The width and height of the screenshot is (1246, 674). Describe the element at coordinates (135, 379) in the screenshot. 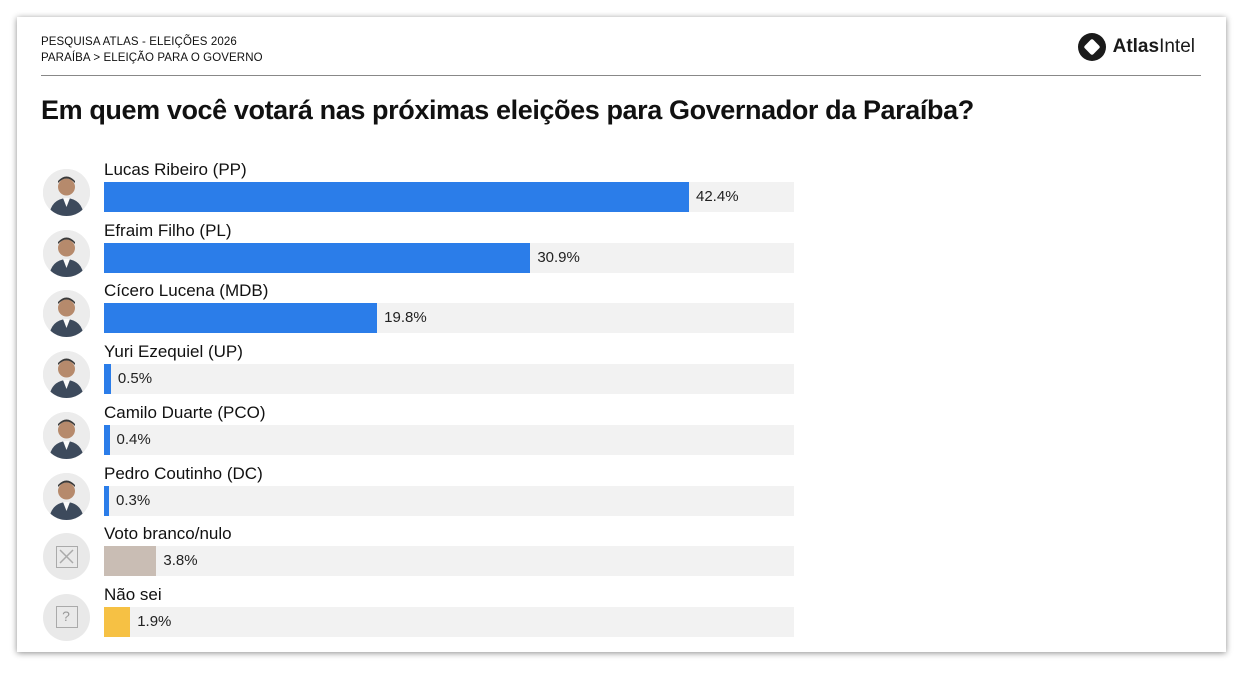

I see `bar-value-label: 0.5%` at that location.